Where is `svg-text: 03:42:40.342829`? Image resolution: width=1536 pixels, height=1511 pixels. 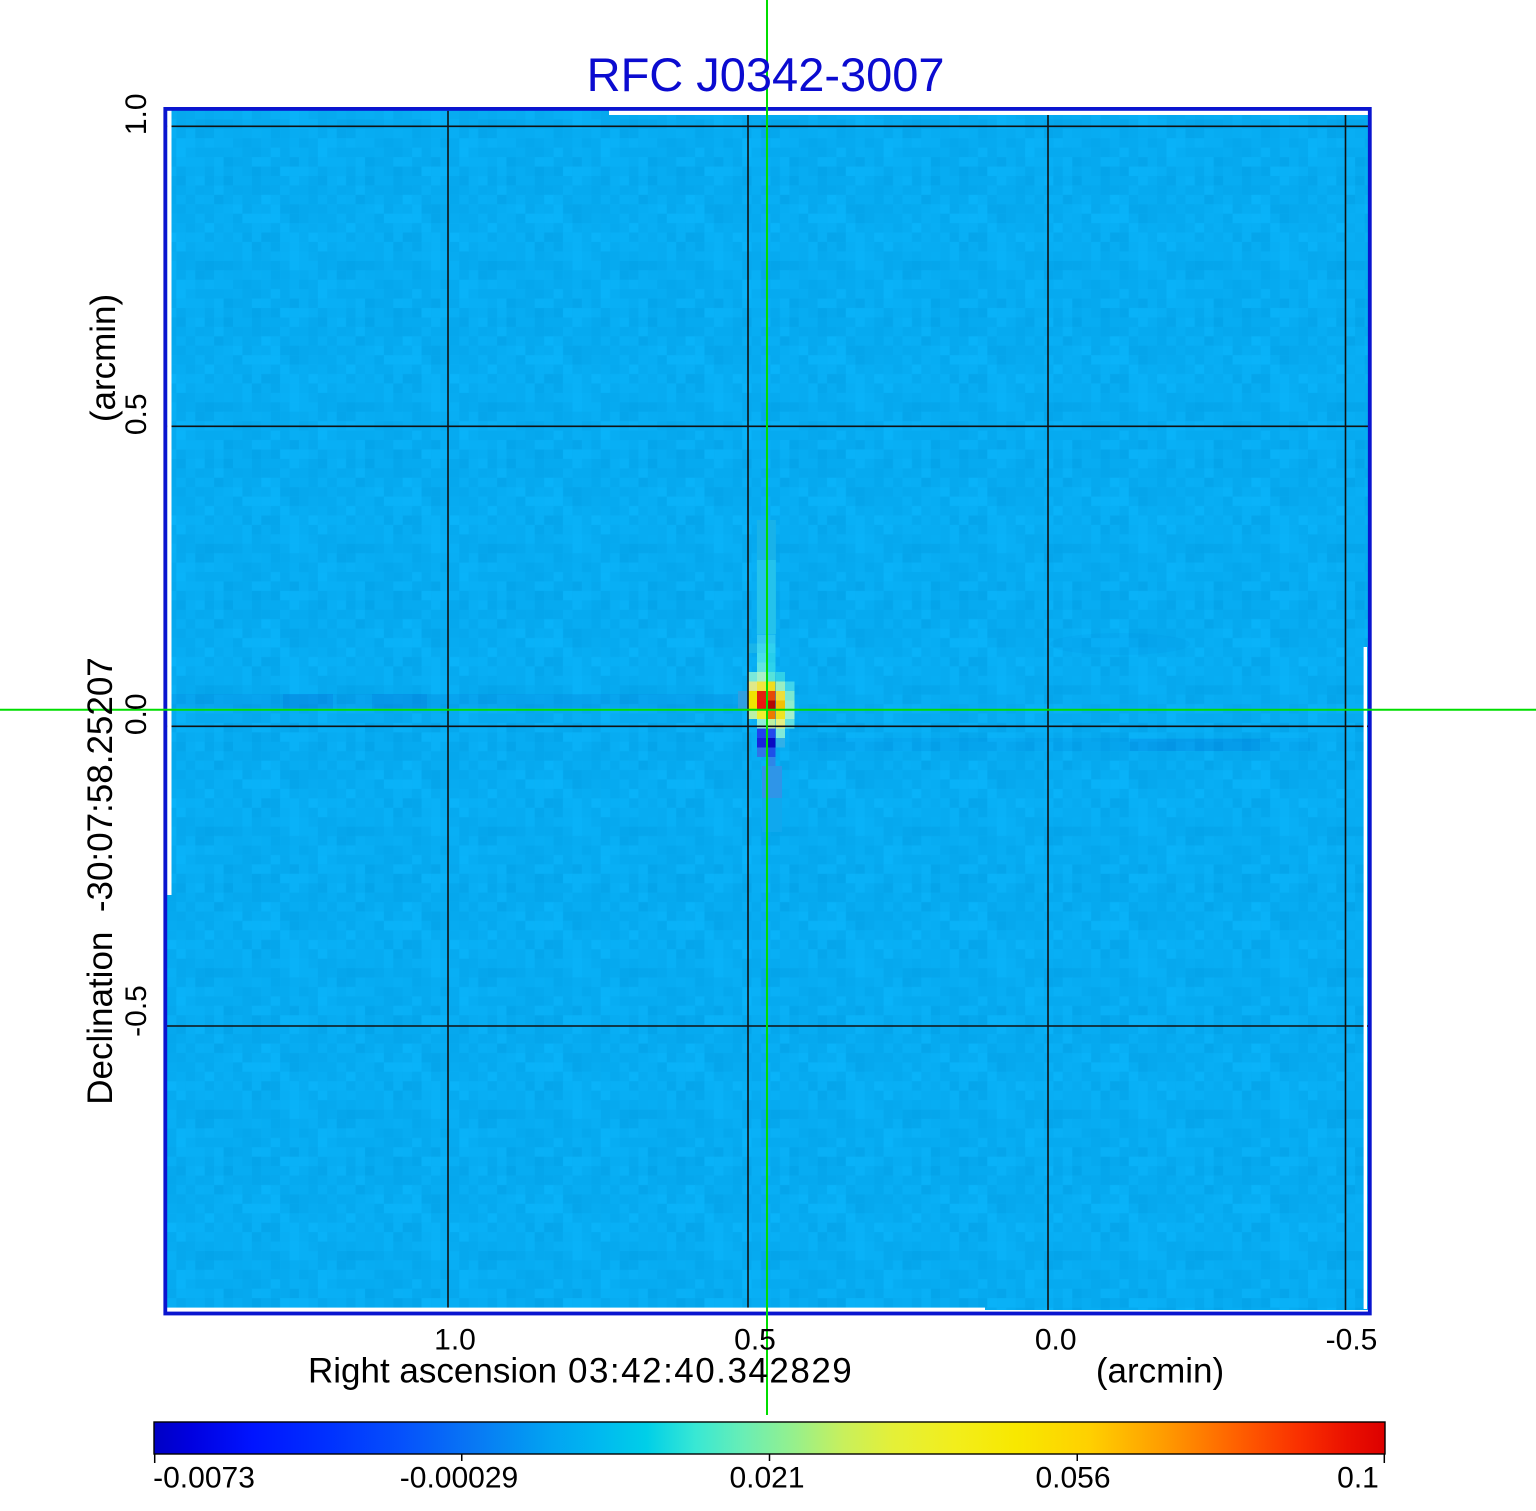 svg-text: 03:42:40.342829 is located at coordinates (710, 1371).